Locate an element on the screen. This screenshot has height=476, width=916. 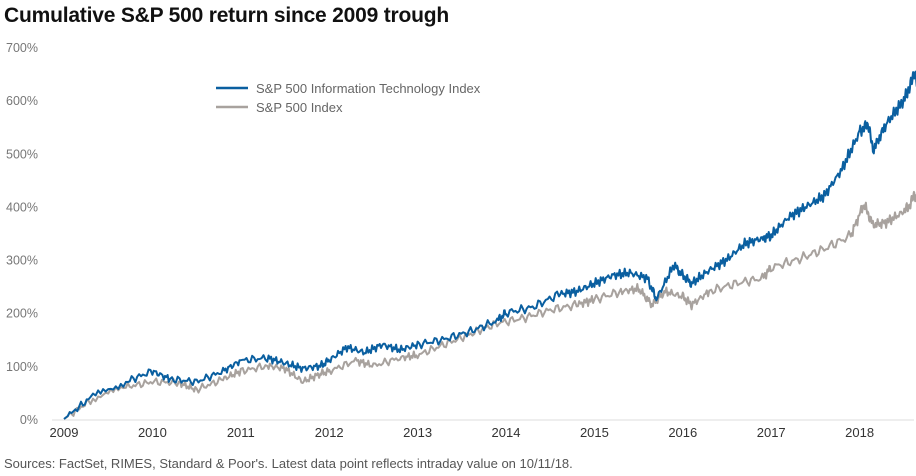
y-tick-label: 0% is located at coordinates (29, 420).